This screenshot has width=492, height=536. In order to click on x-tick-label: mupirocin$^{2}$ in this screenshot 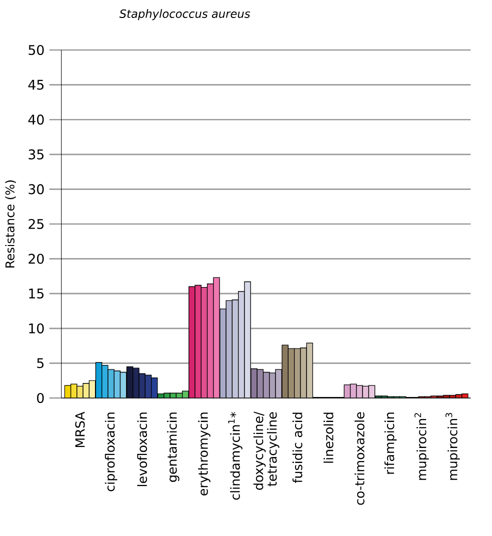, I will do `click(421, 446)`.